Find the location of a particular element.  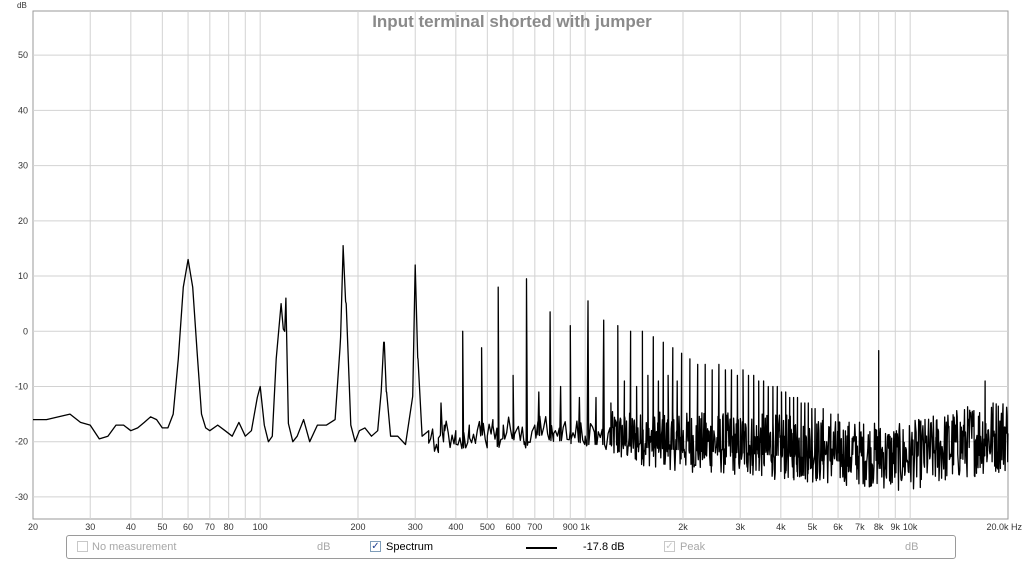

x-tick-label: 70 is located at coordinates (210, 527).